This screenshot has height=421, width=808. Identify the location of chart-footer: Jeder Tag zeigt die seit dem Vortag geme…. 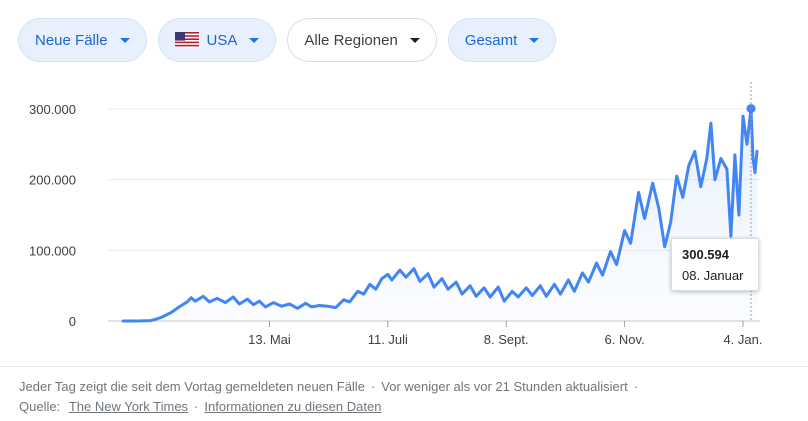
(331, 397).